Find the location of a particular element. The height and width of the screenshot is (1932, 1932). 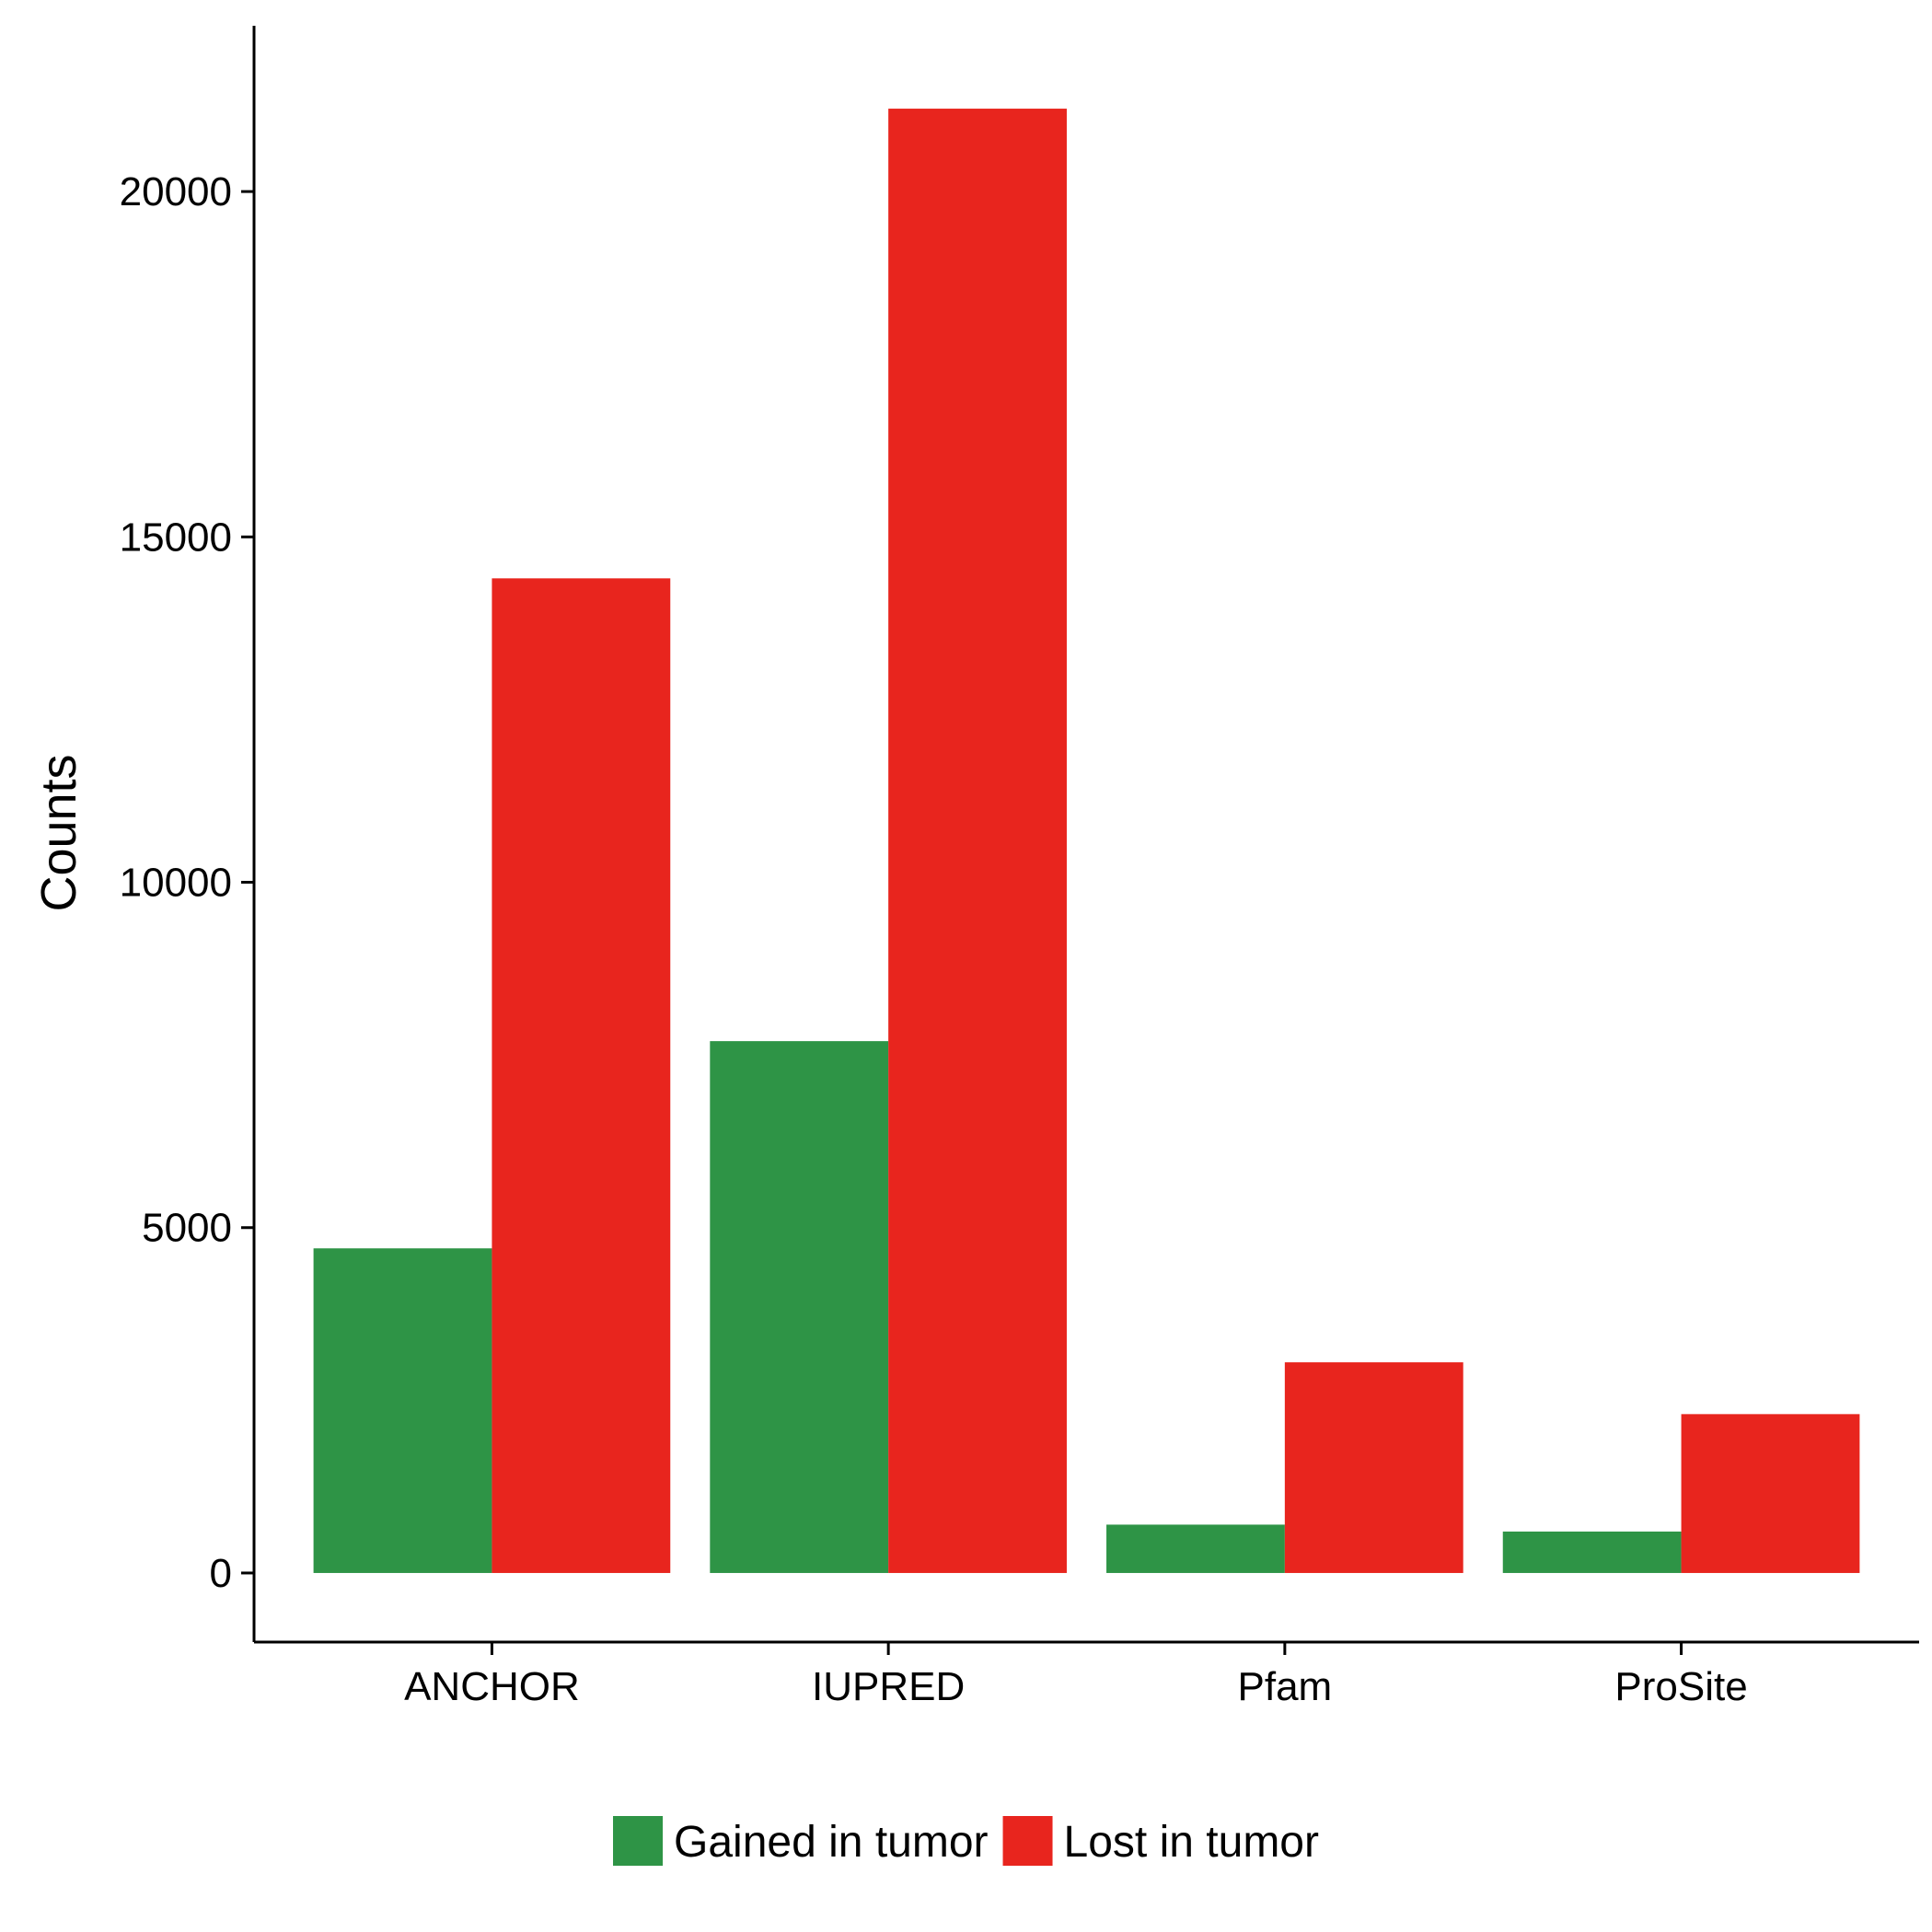

y-tick-label: 20000 is located at coordinates (176, 192).